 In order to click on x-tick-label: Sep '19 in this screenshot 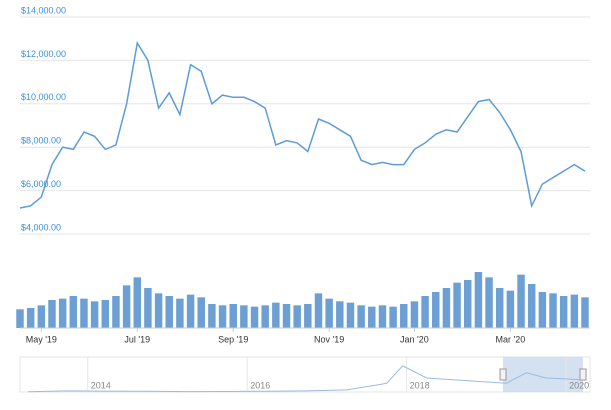, I will do `click(233, 339)`.